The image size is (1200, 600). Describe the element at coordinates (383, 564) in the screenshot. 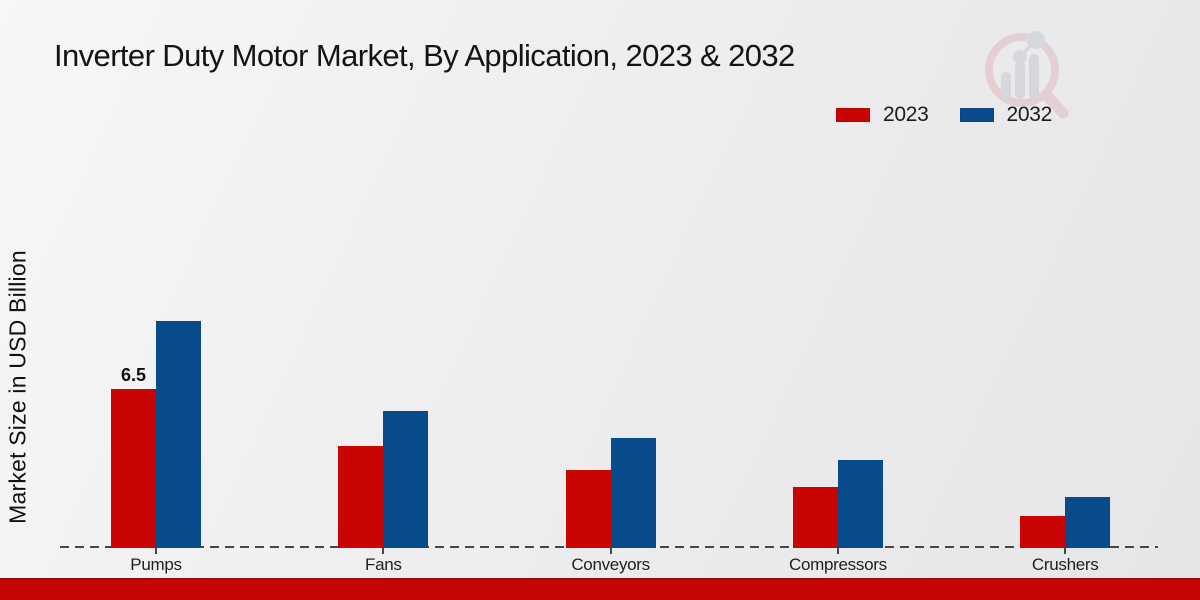

I see `category-label-fans: Fans` at that location.